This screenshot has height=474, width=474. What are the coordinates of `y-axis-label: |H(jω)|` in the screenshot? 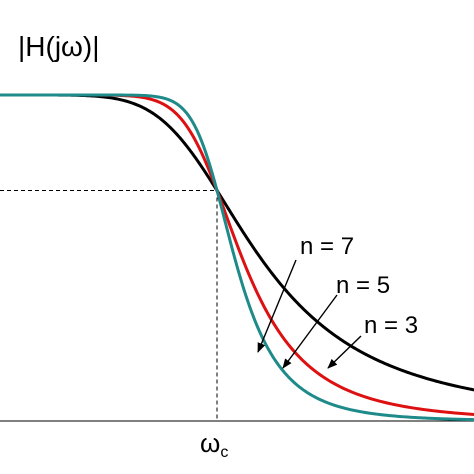 It's located at (59, 46).